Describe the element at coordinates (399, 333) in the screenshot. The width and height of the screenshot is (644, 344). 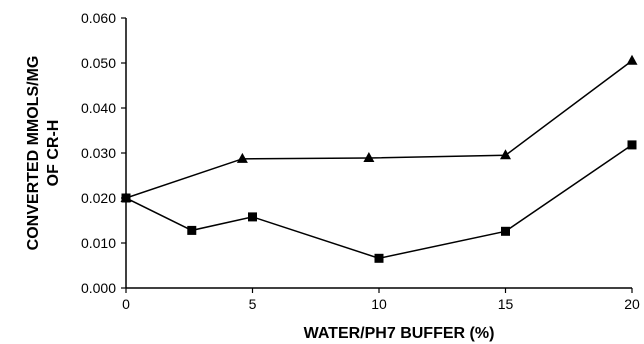
I see `x-axis-title: WATER/PH7 BUFFER (%)` at that location.